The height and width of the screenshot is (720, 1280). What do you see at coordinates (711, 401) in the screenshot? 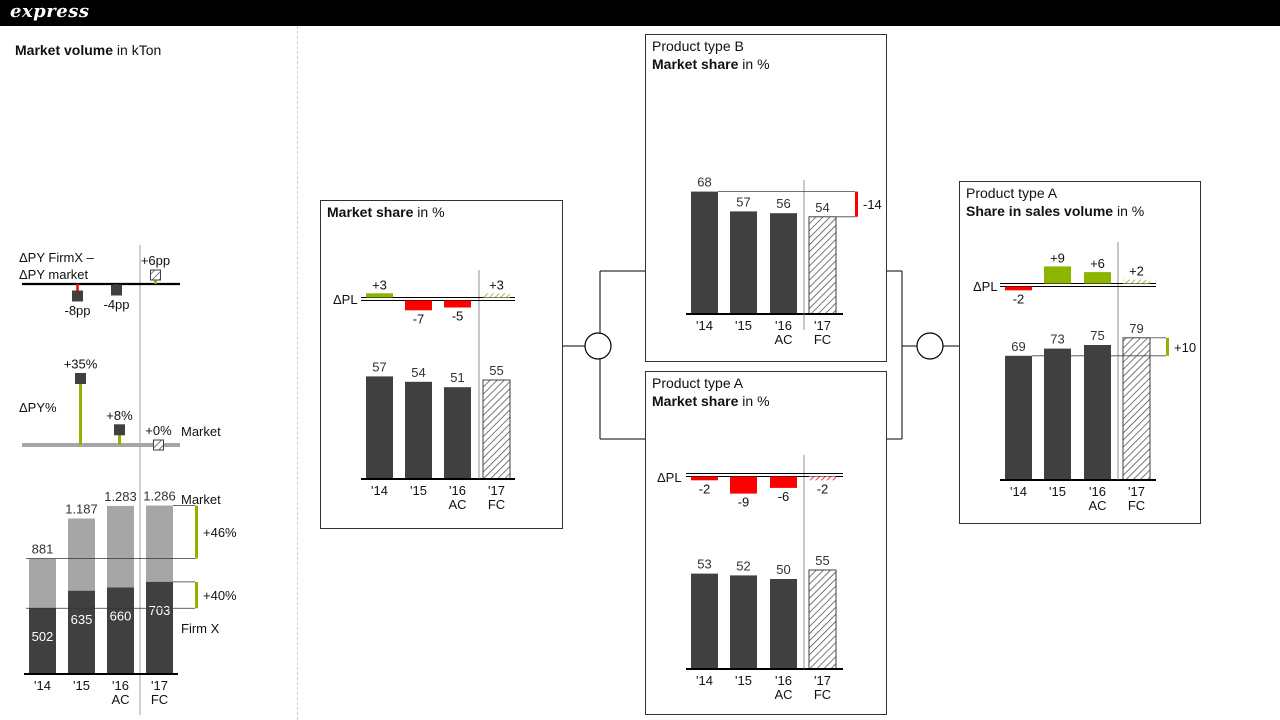
I see `panel-product-a-title: Market share in %` at bounding box center [711, 401].